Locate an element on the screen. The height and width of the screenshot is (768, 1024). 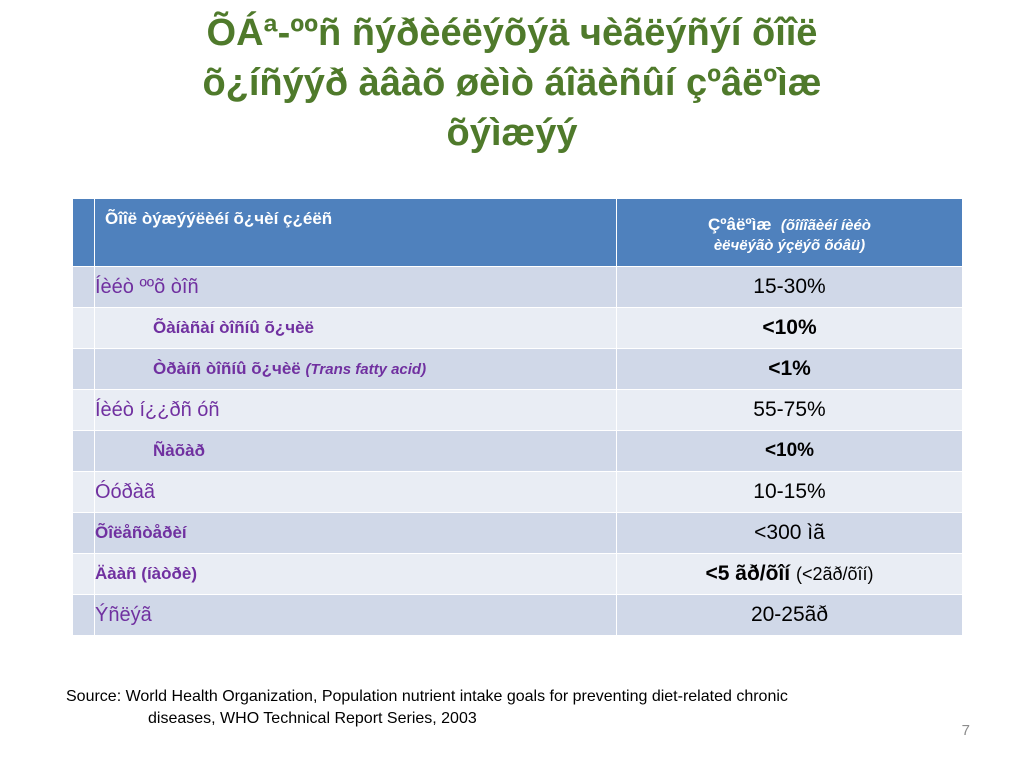
row-label: Äààñ (íàòðè) is located at coordinates (355, 574).